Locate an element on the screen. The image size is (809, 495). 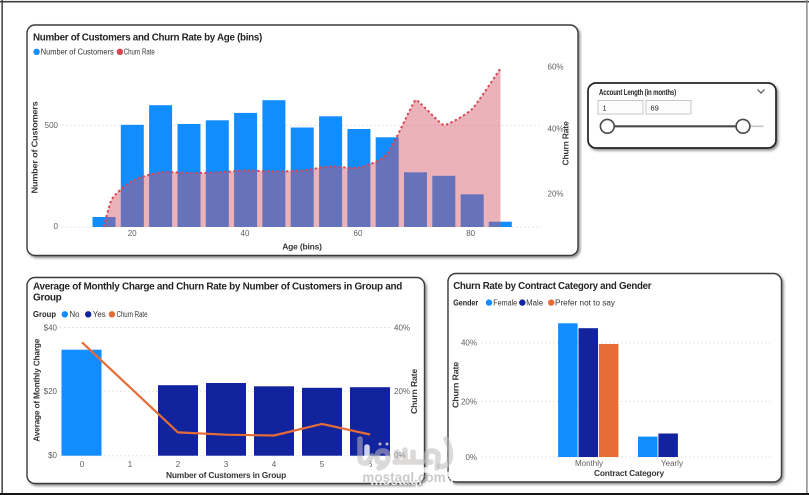
svg-text: Average of Monthly Charge is located at coordinates (37, 389).